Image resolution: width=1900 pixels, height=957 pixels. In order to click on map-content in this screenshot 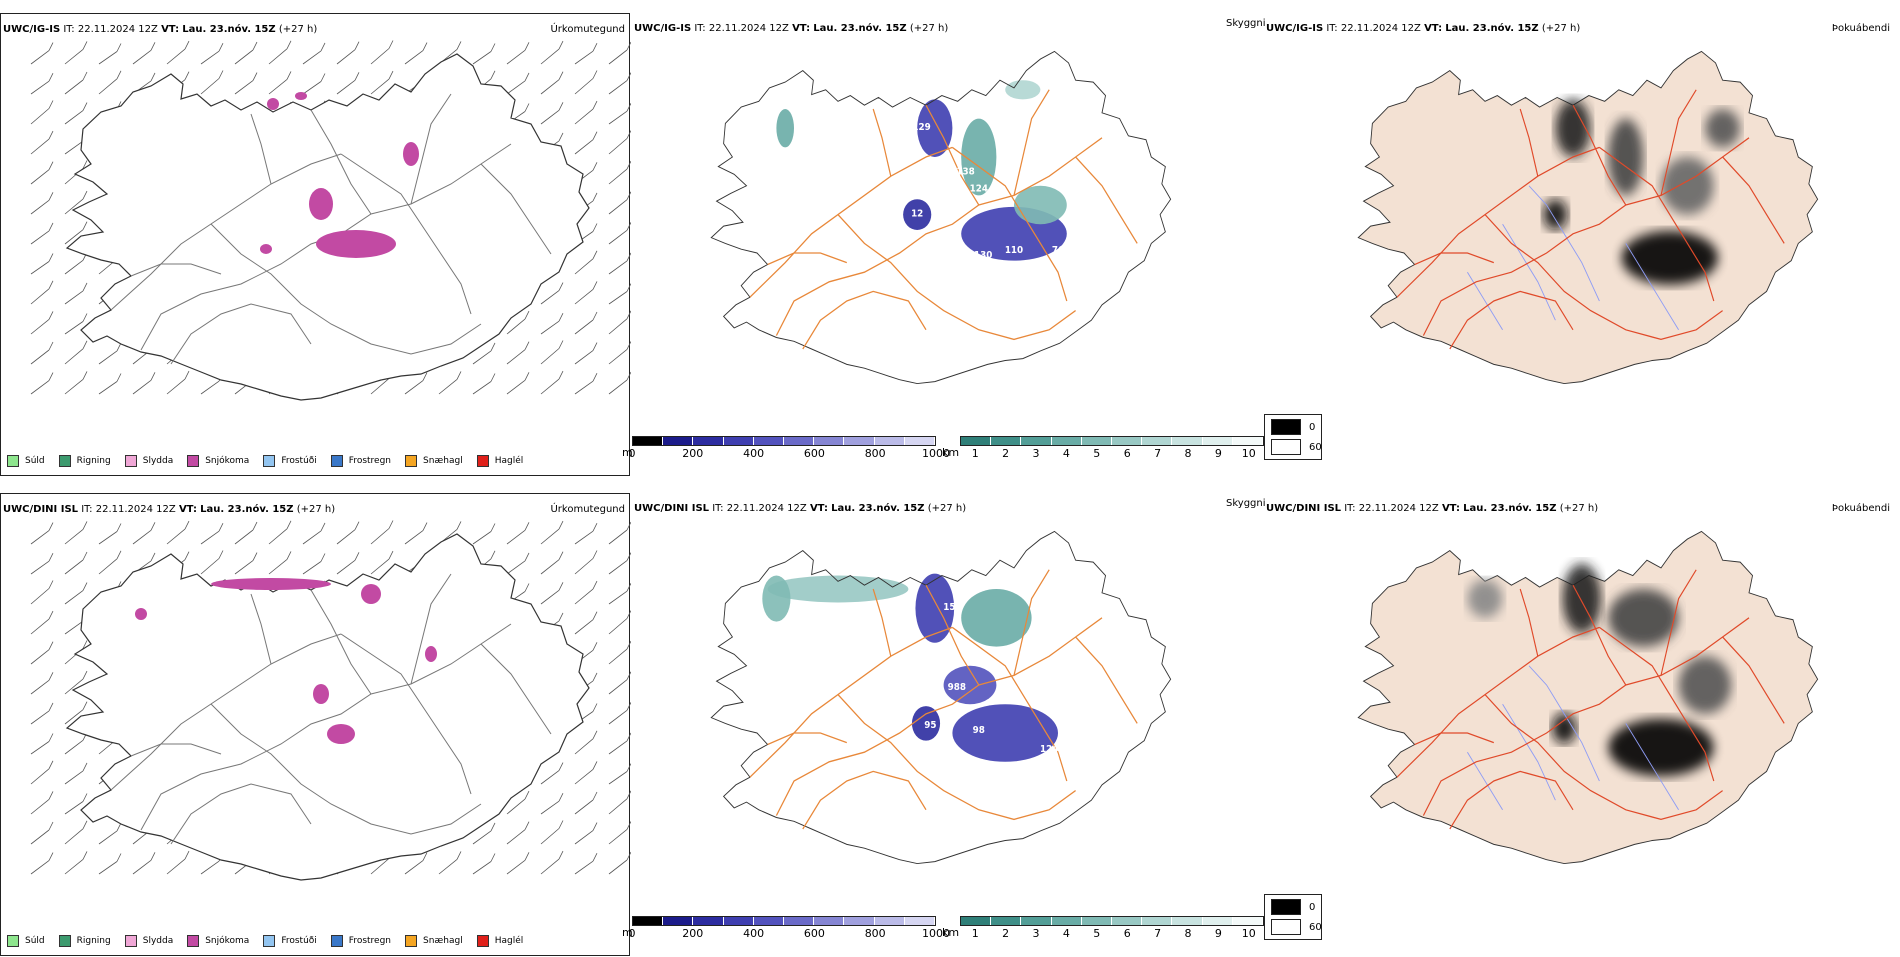, I will do `click(1588, 697)`.